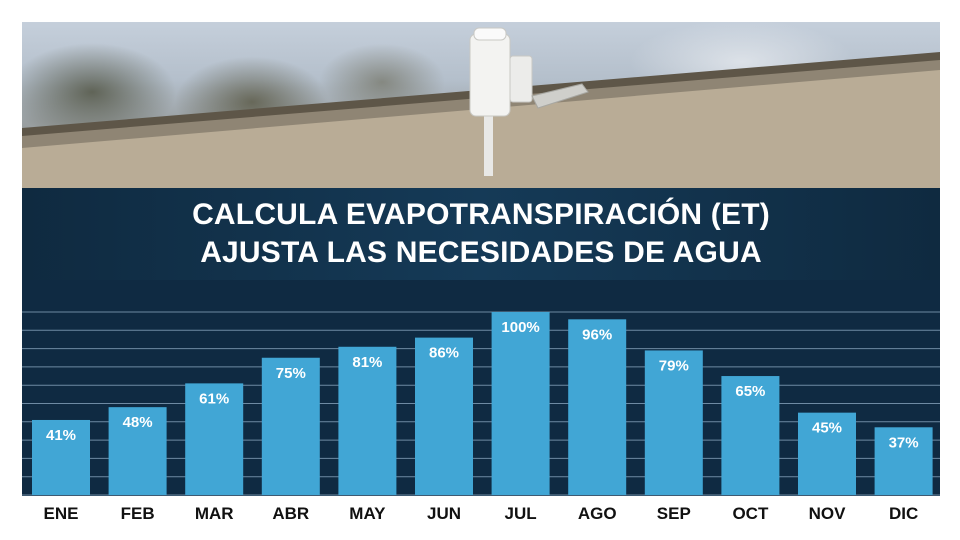  What do you see at coordinates (488, 144) in the screenshot?
I see `sensor-spike` at bounding box center [488, 144].